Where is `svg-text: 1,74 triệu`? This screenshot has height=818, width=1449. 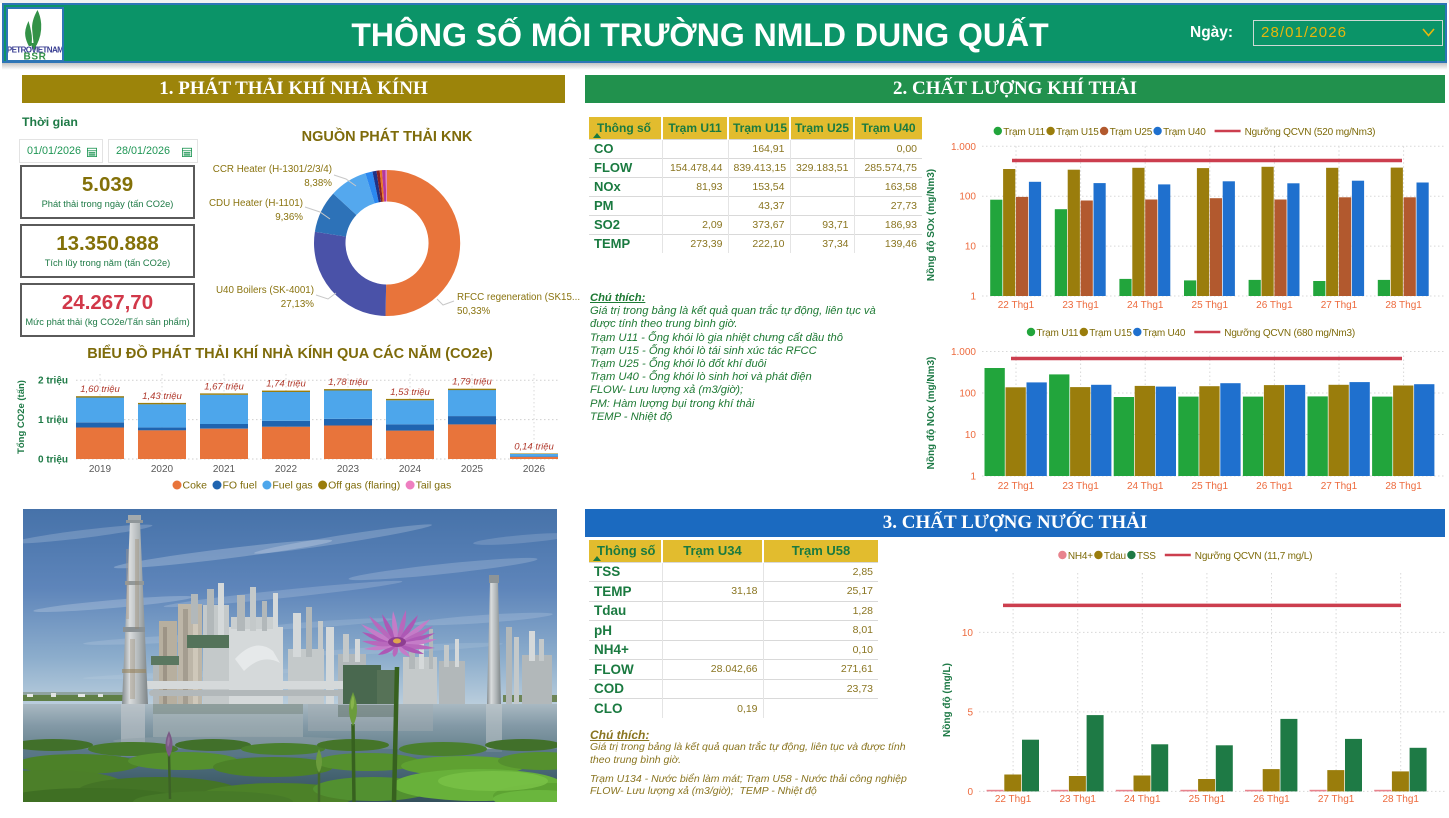
svg-text: 1,74 triệu is located at coordinates (286, 384).